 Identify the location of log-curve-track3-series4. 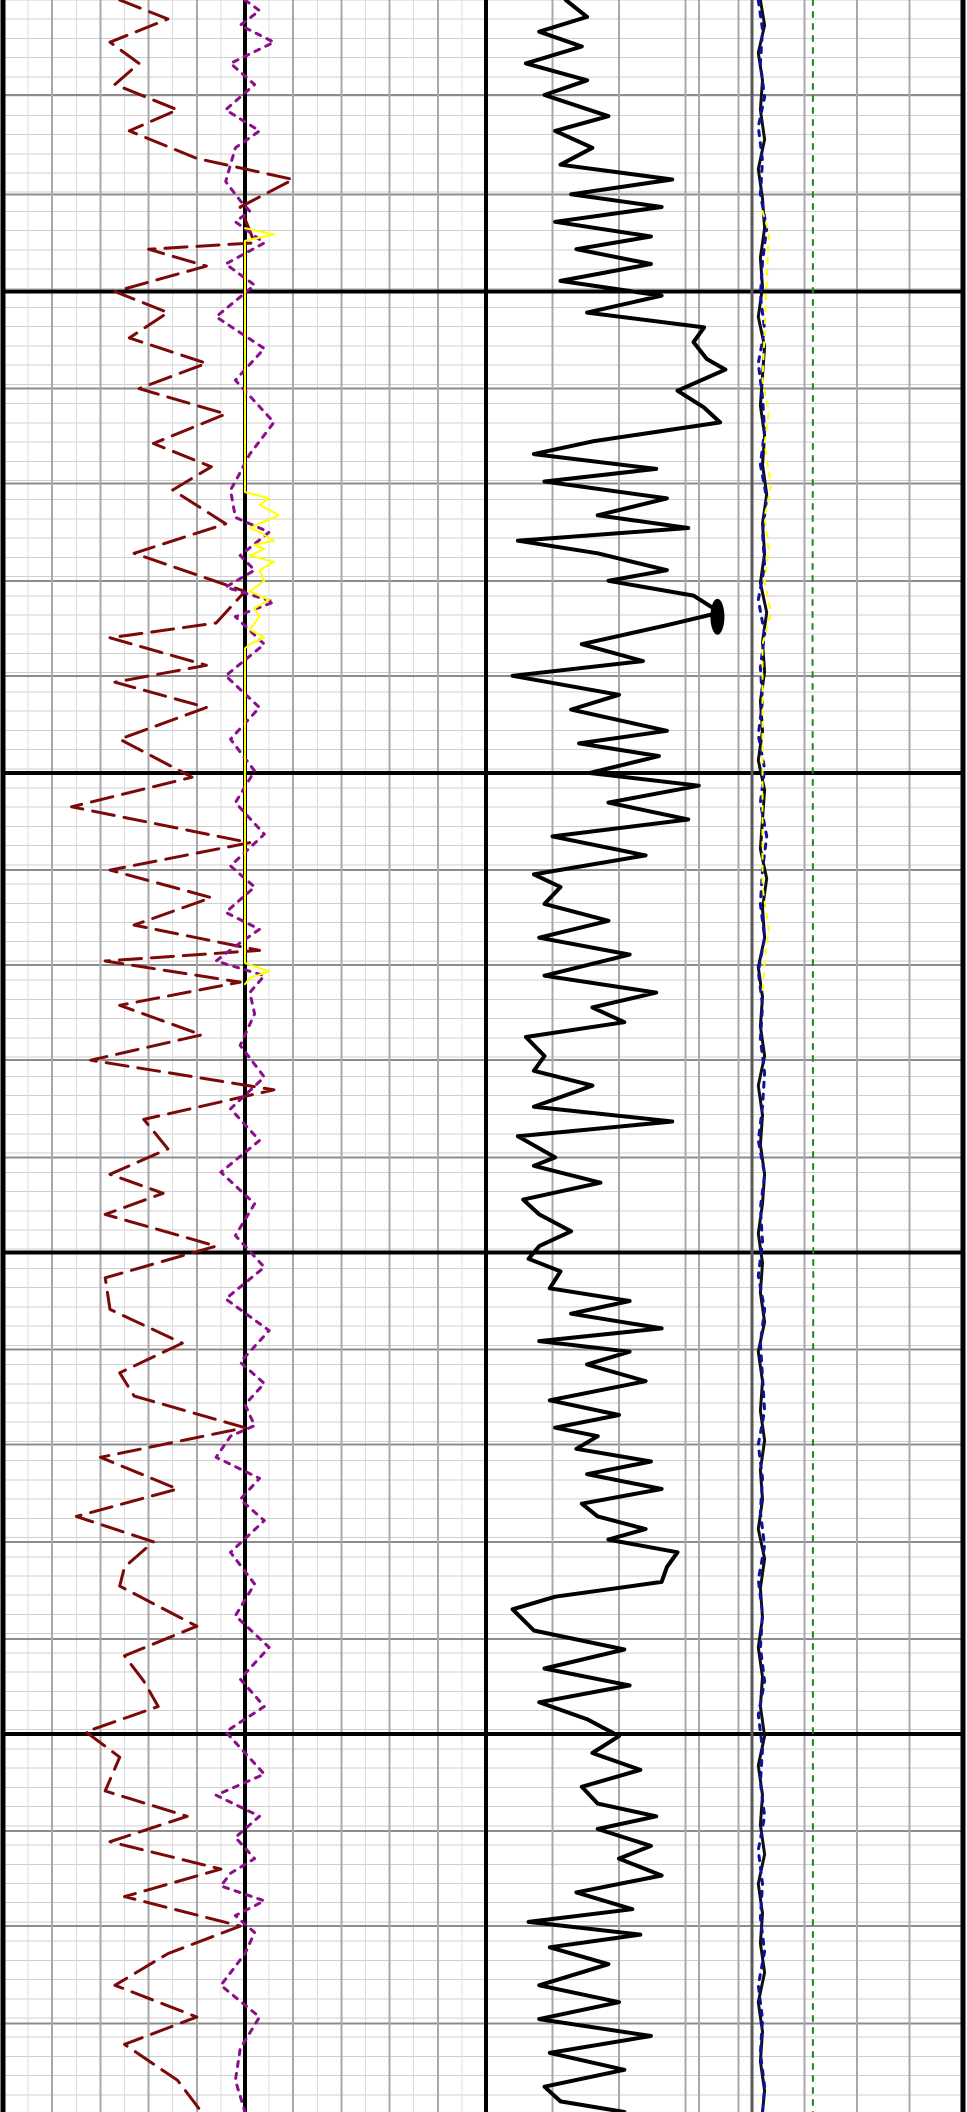
(813, 1056).